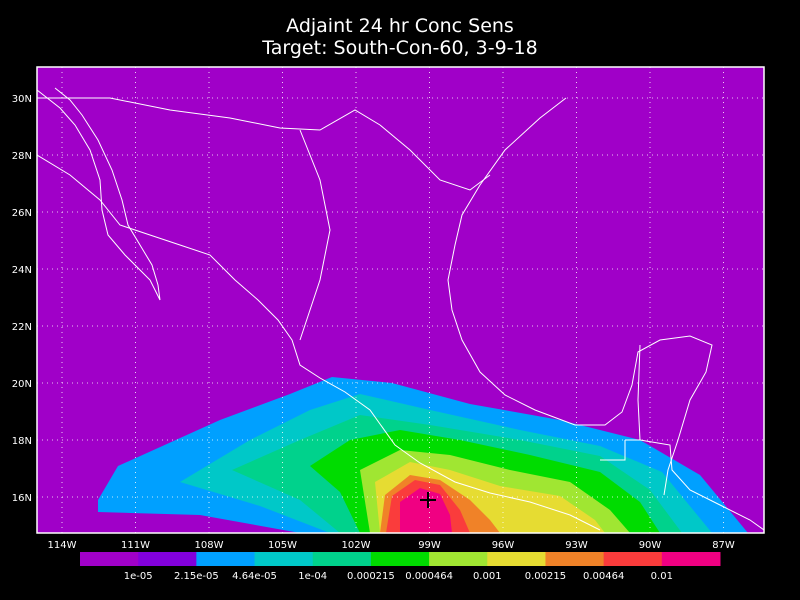 The image size is (800, 600). What do you see at coordinates (400, 26) in the screenshot?
I see `title-line: Adjaint 24 hr Conc Sens` at bounding box center [400, 26].